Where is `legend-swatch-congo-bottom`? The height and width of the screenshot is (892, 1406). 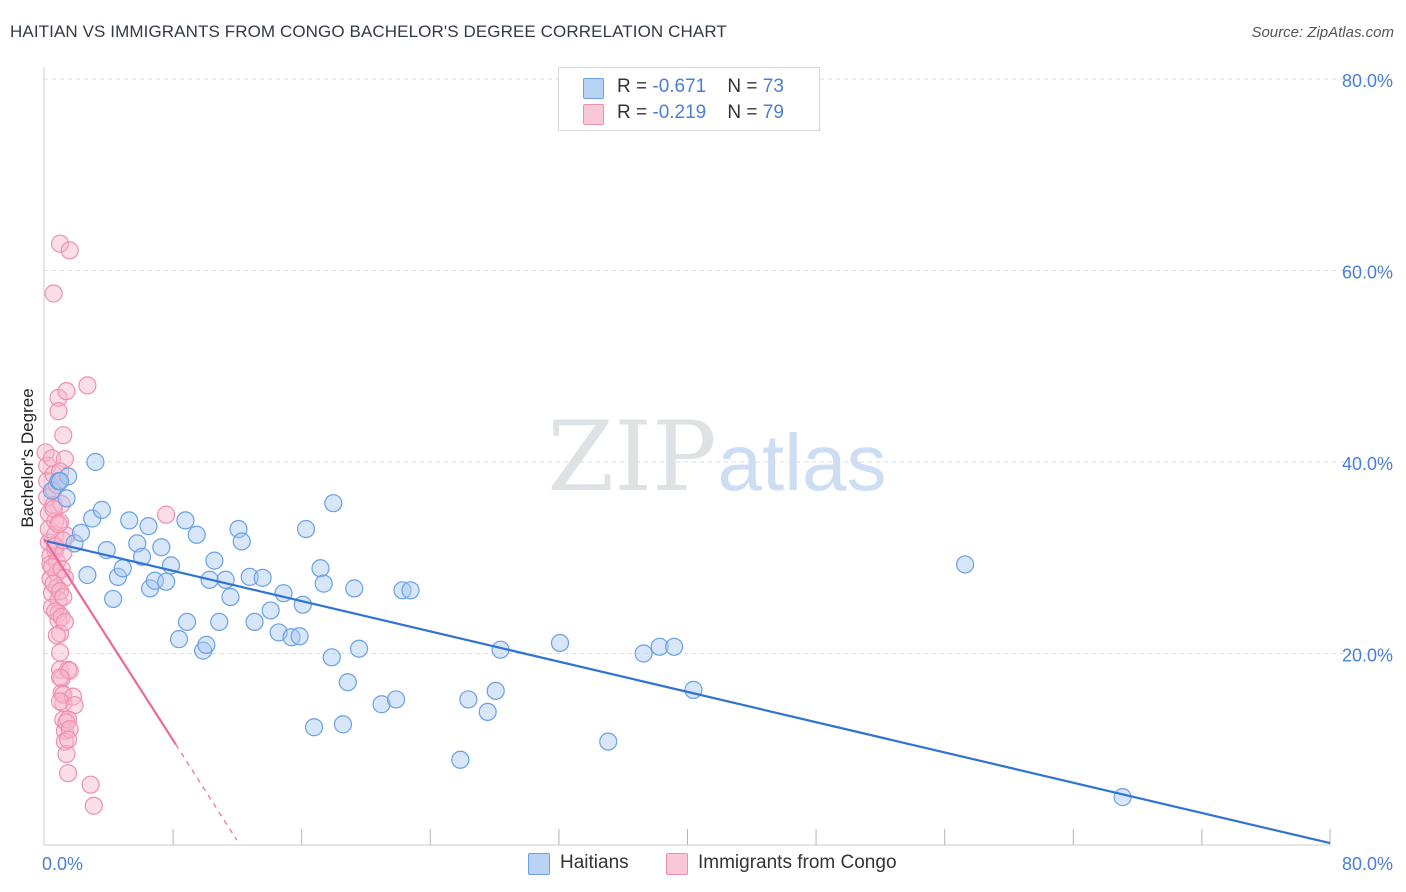 legend-swatch-congo-bottom is located at coordinates (677, 864).